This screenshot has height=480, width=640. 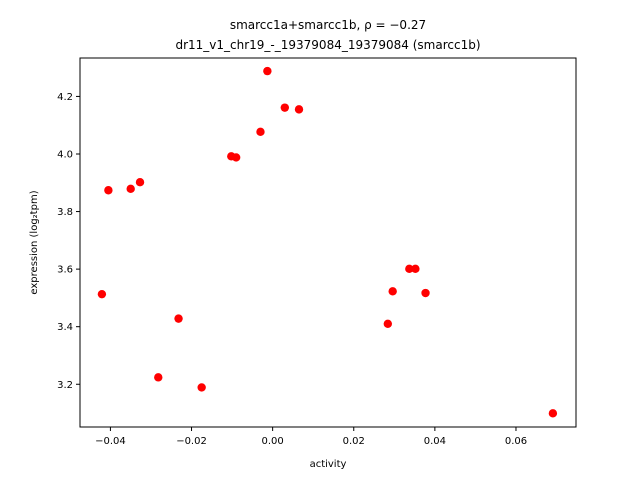 What do you see at coordinates (328, 25) in the screenshot?
I see `chart-title: smarcc1a+smarcc1b, ρ = −0.27` at bounding box center [328, 25].